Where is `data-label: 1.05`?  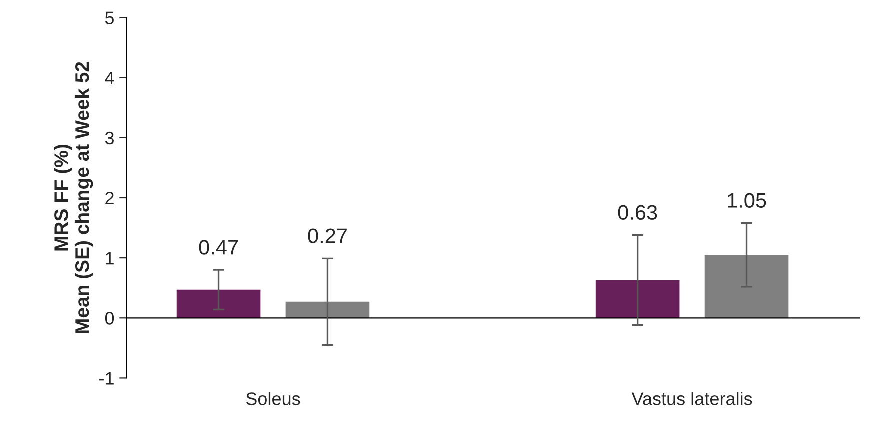 data-label: 1.05 is located at coordinates (747, 200).